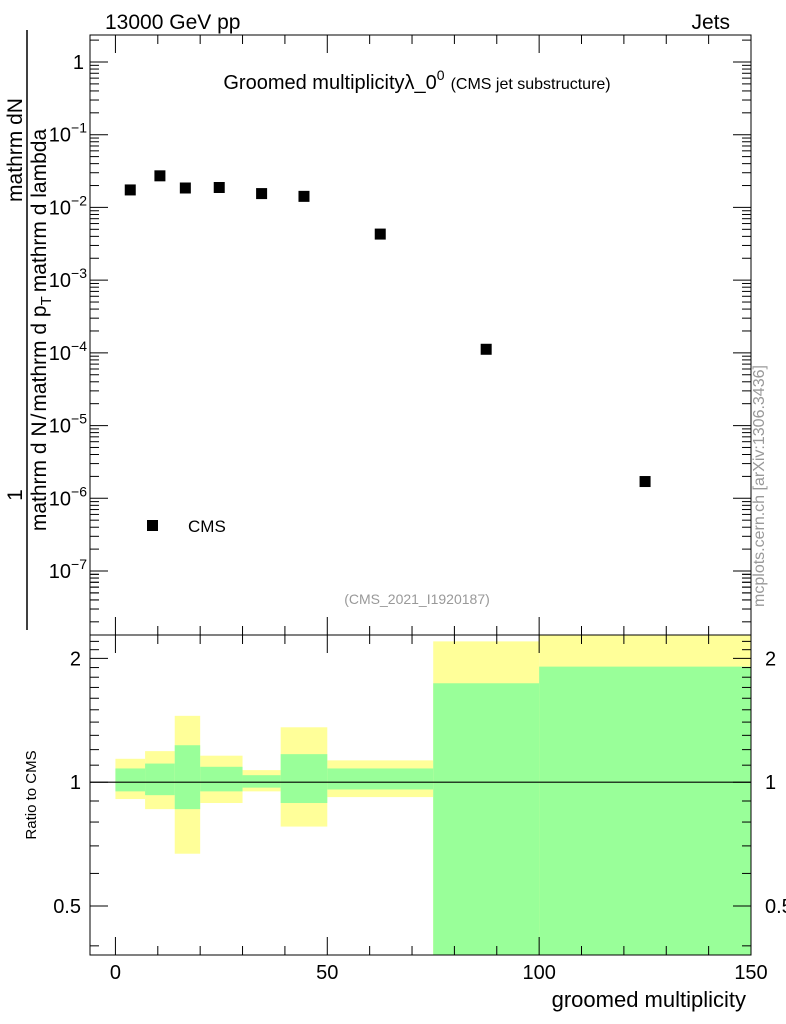  I want to click on x-tick-label: 50, so click(327, 973).